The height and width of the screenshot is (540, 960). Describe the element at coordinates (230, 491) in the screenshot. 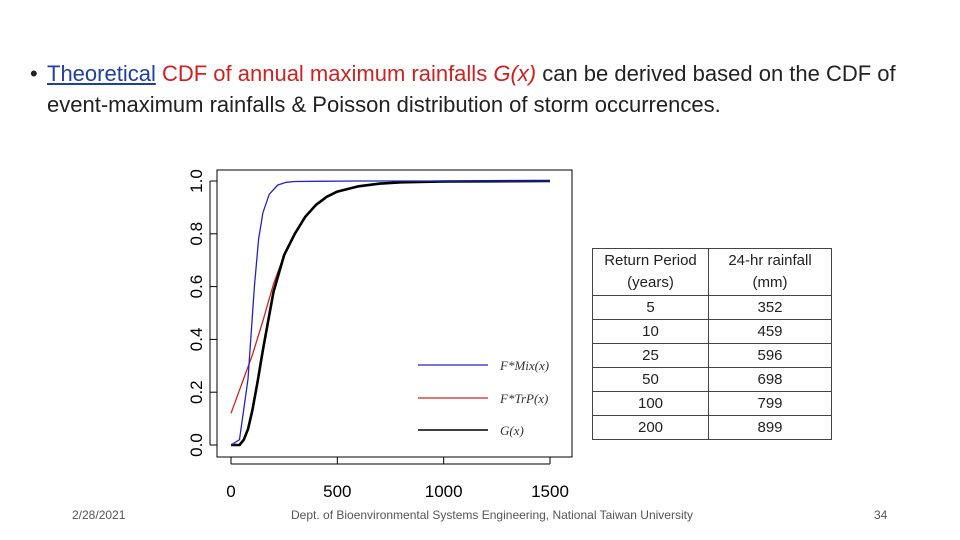

I see `x-tick-label: 0` at that location.